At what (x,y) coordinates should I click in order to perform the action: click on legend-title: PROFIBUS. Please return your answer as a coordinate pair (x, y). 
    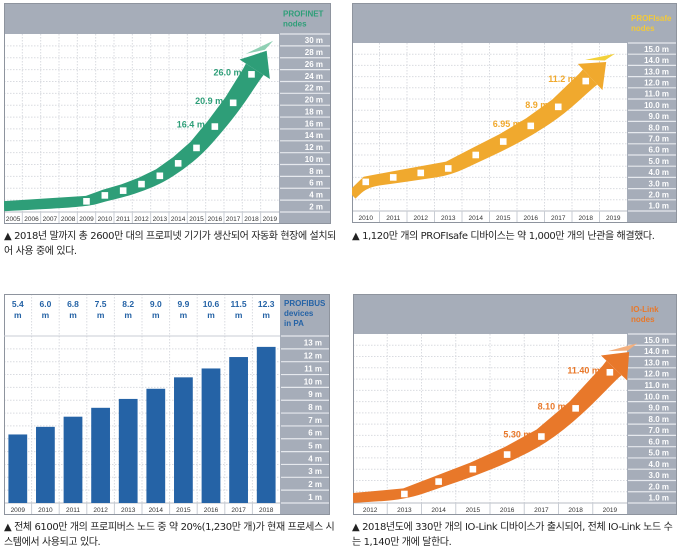
    Looking at the image, I should click on (305, 303).